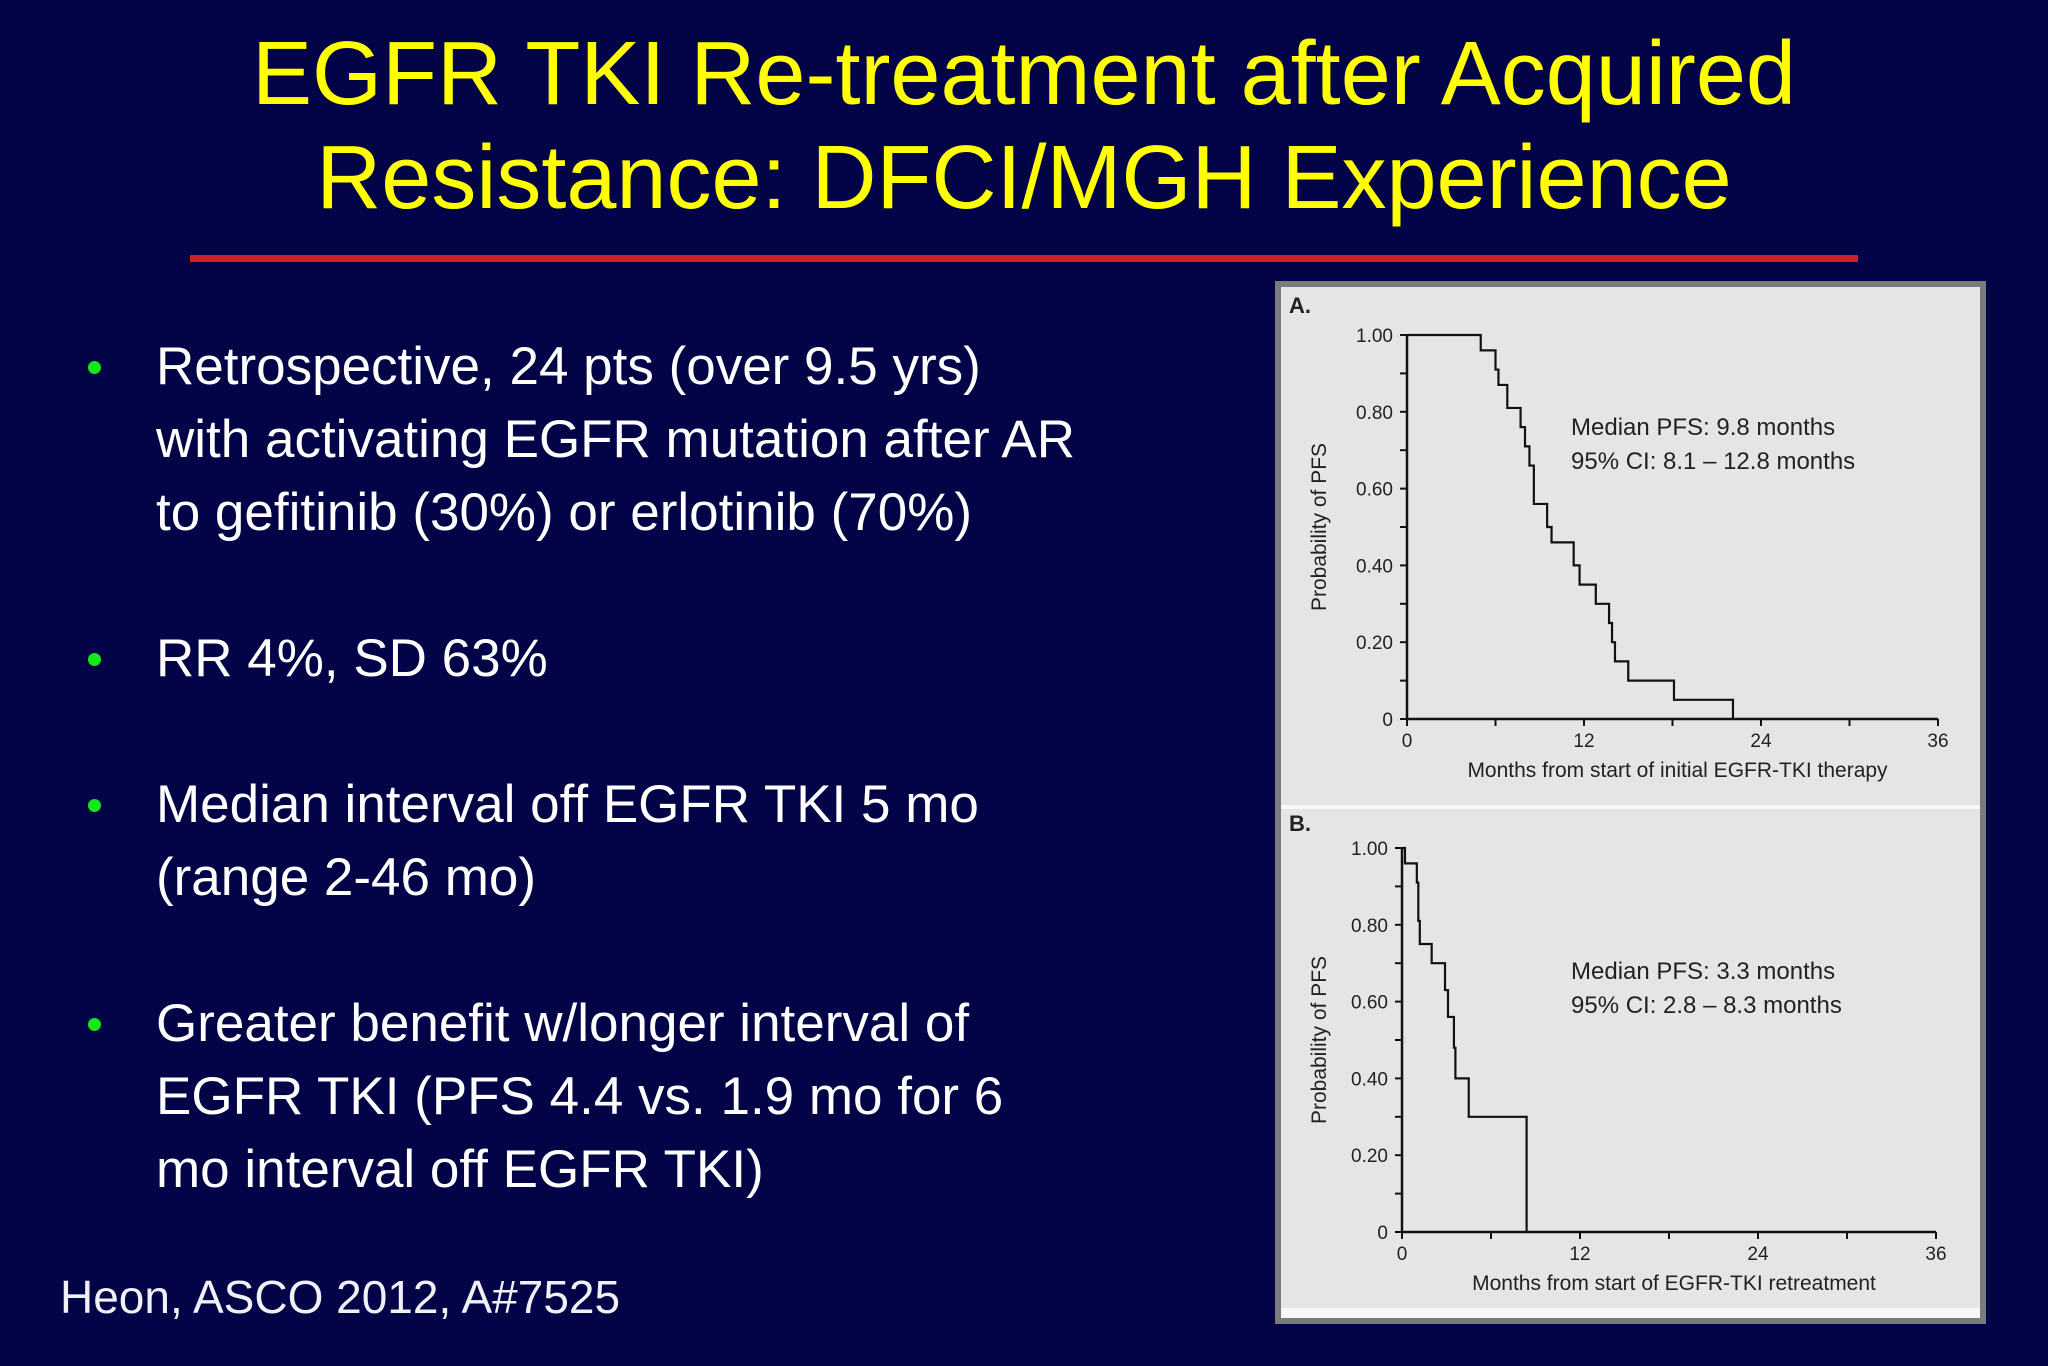 Image resolution: width=2048 pixels, height=1366 pixels. Describe the element at coordinates (340, 1297) in the screenshot. I see `citation: Heon, ASCO 2012, A#7525` at that location.